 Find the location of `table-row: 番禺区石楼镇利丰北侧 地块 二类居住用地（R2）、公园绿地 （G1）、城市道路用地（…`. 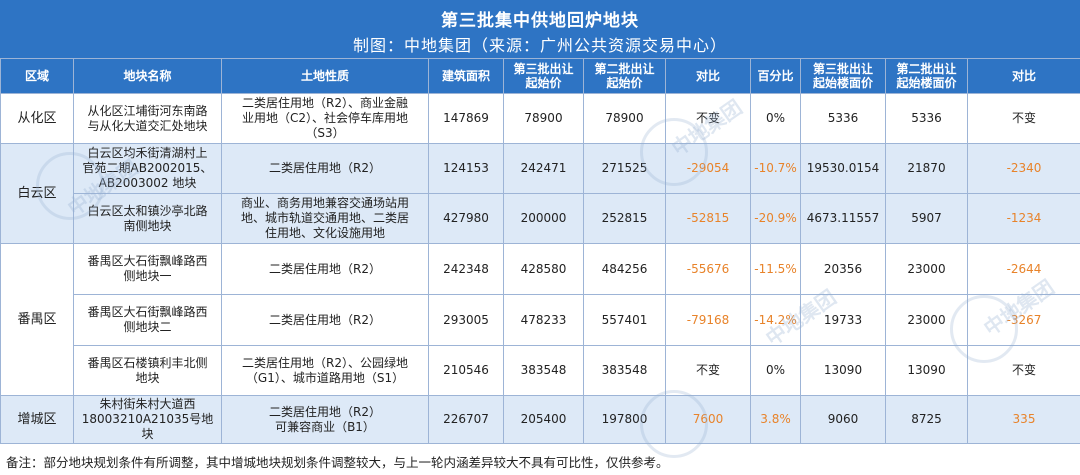

table-row: 番禺区石楼镇利丰北侧 地块 二类居住用地（R2）、公园绿地 （G1）、城市道路用地（… is located at coordinates (540, 370).